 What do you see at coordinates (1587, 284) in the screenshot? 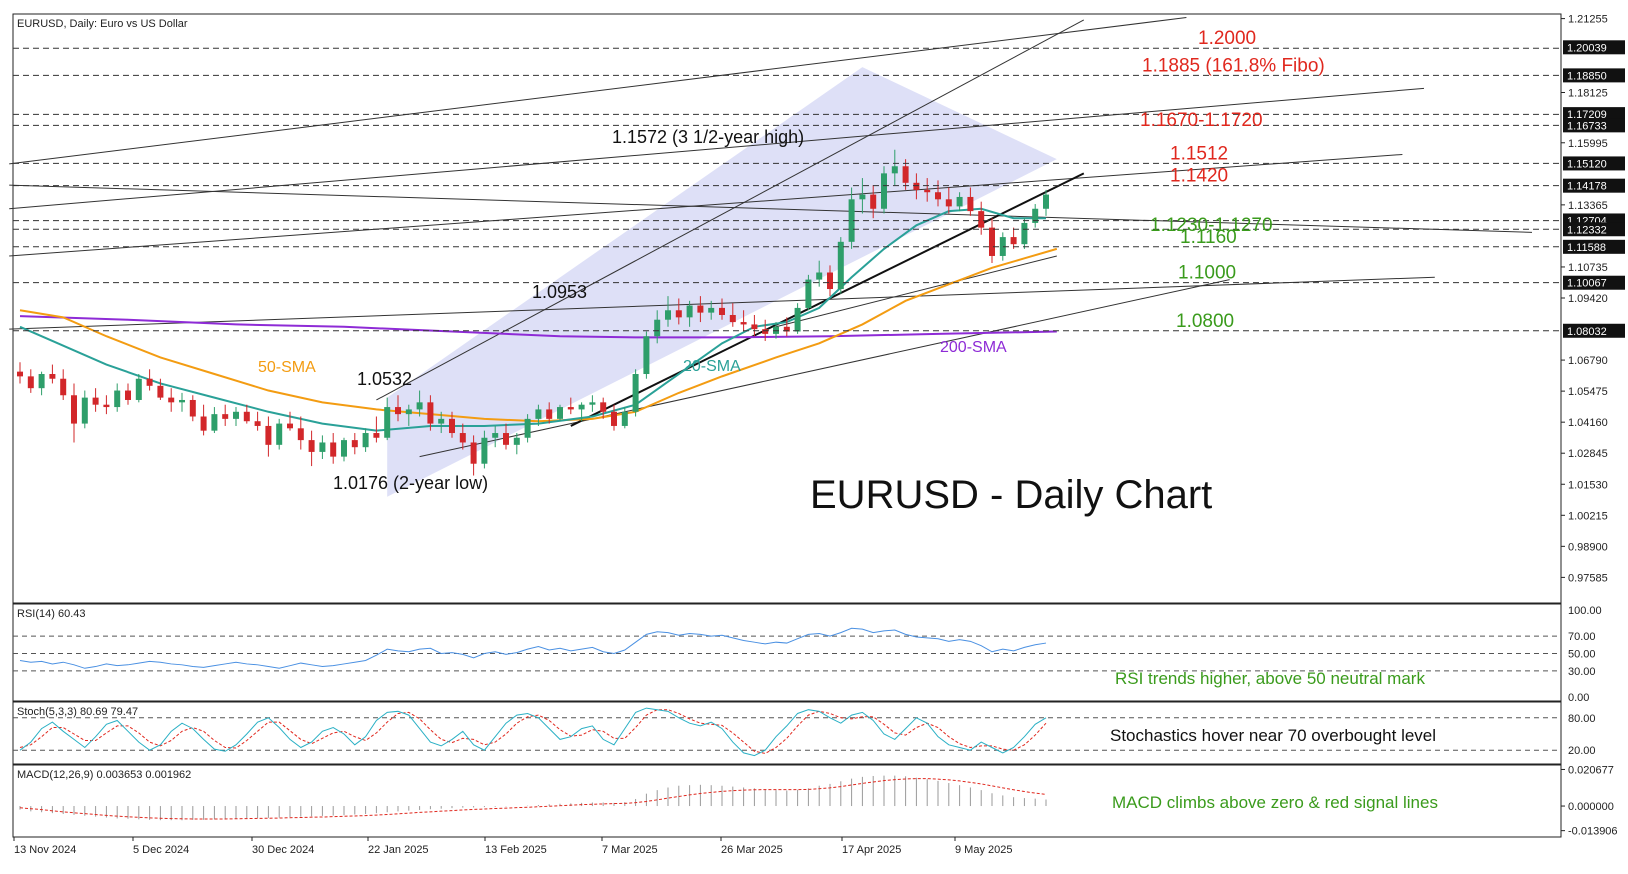
I see `price-tag-label: 1.10067` at bounding box center [1587, 284].